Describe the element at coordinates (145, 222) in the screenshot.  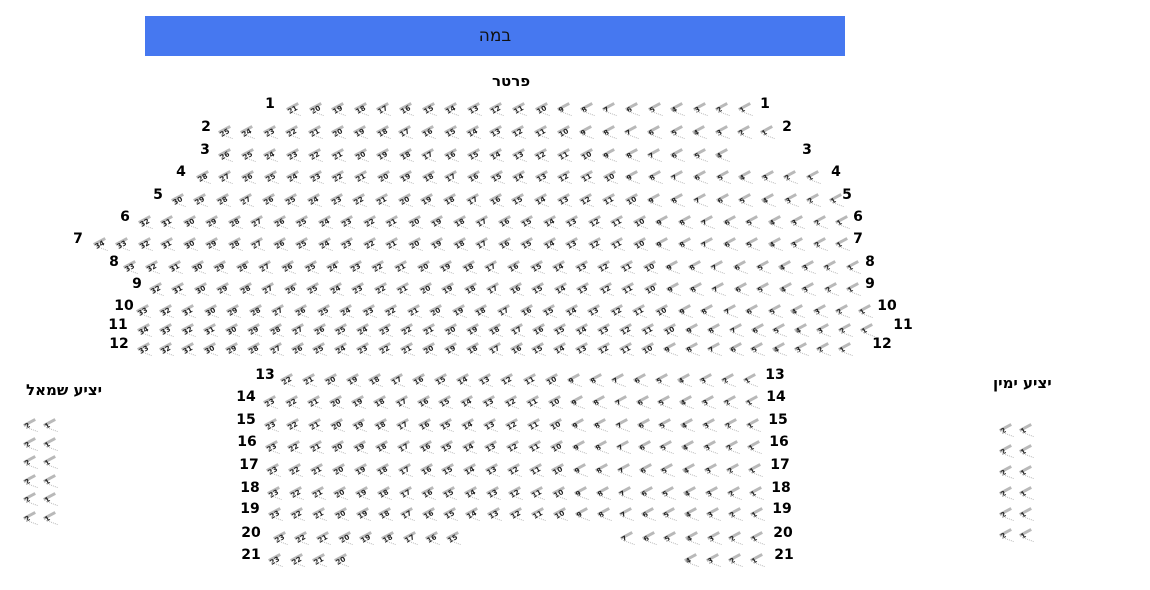
I see `seat: 32` at that location.